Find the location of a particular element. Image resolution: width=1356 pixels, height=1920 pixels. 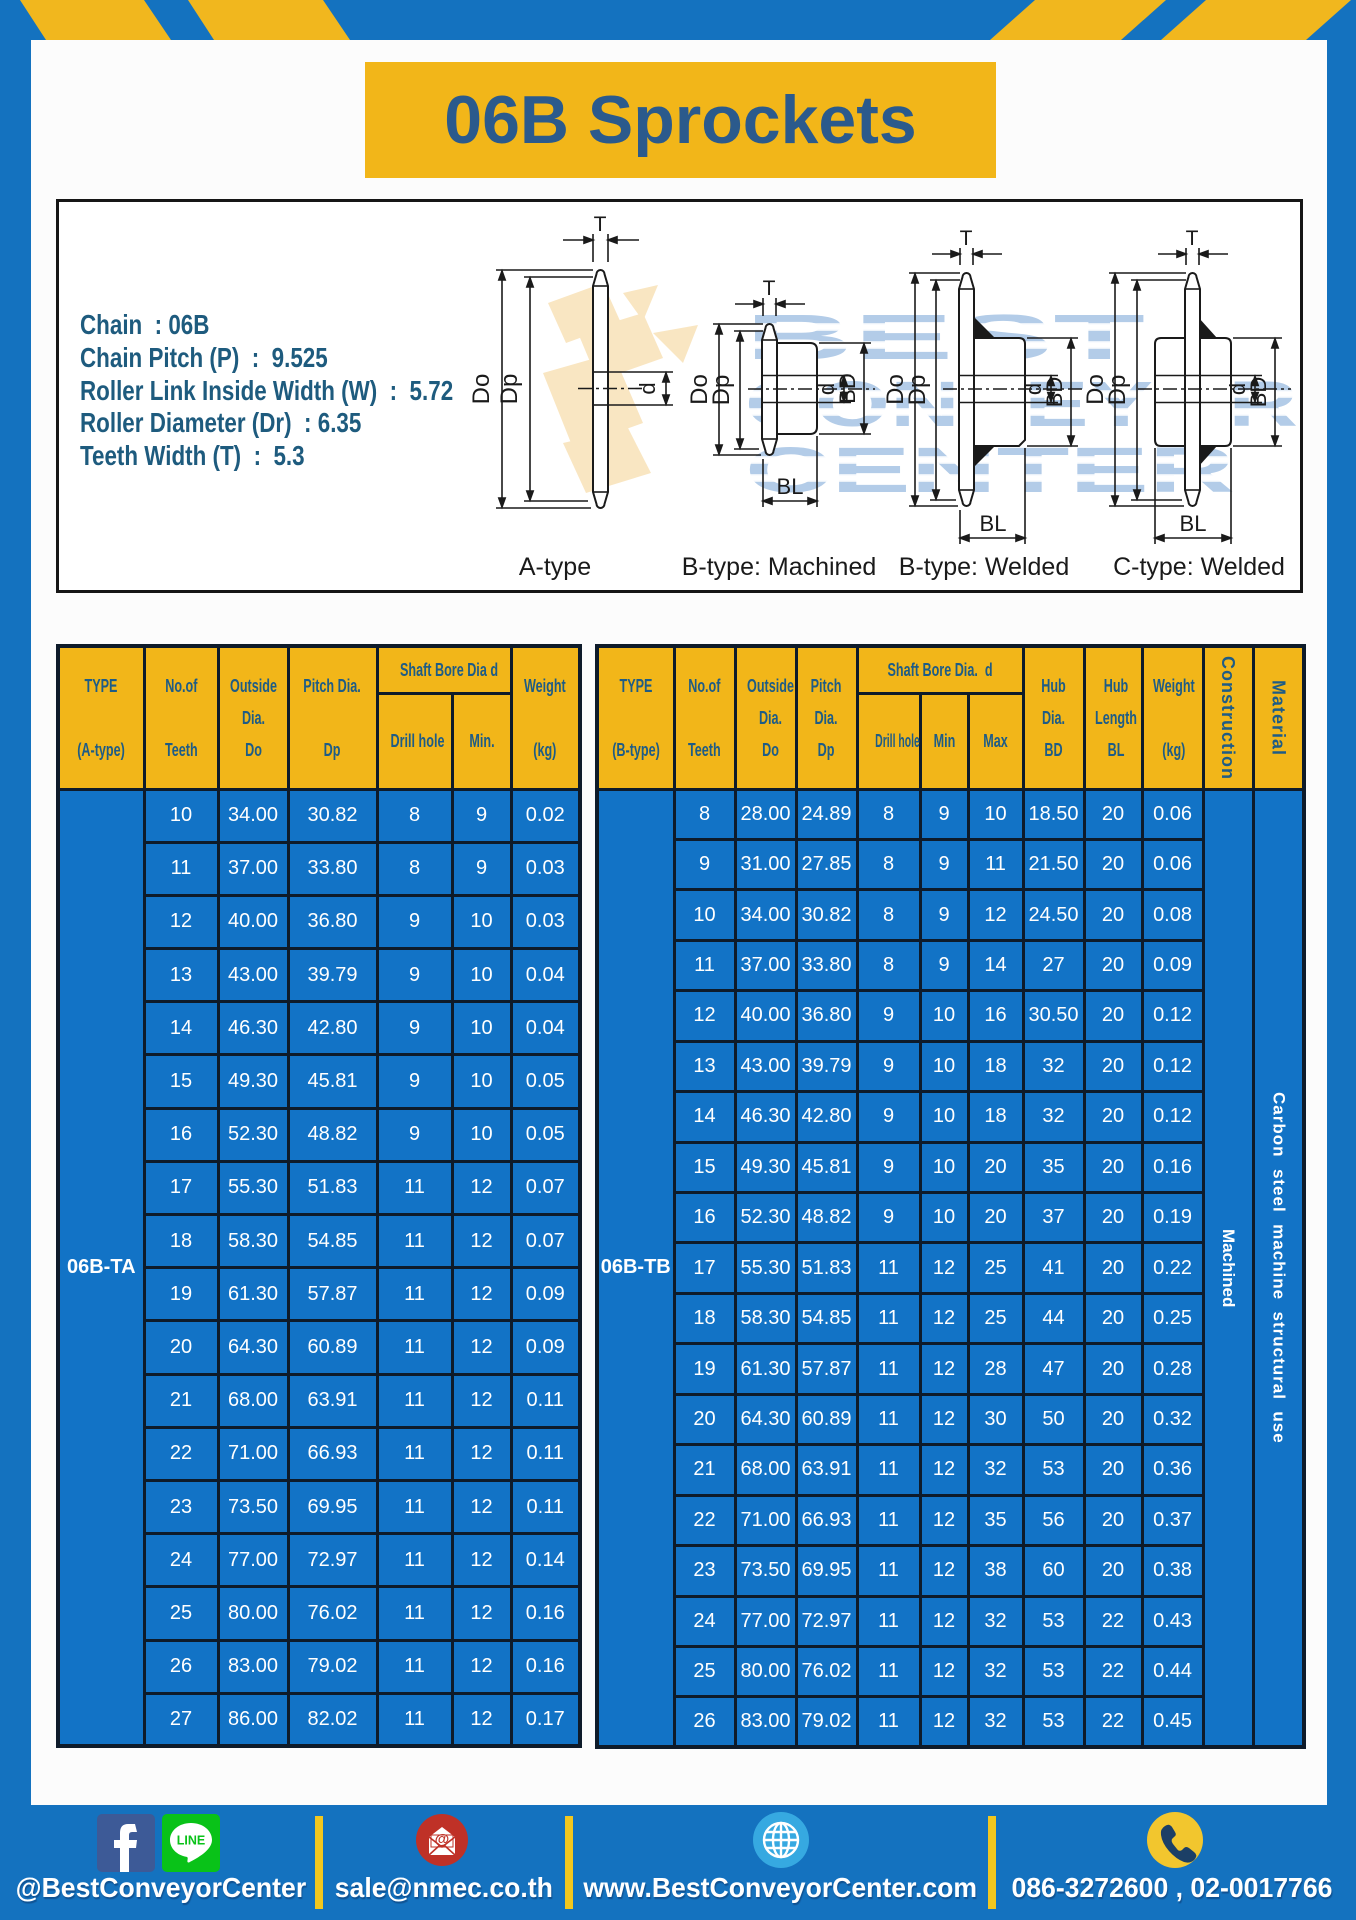

svg-text: C-type: Welded is located at coordinates (1199, 567).